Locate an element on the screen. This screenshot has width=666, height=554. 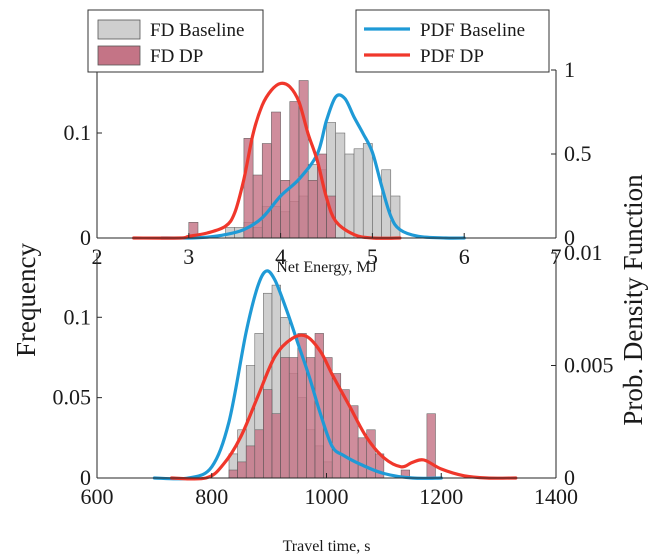
x-tick-label: 4 is located at coordinates (280, 256).